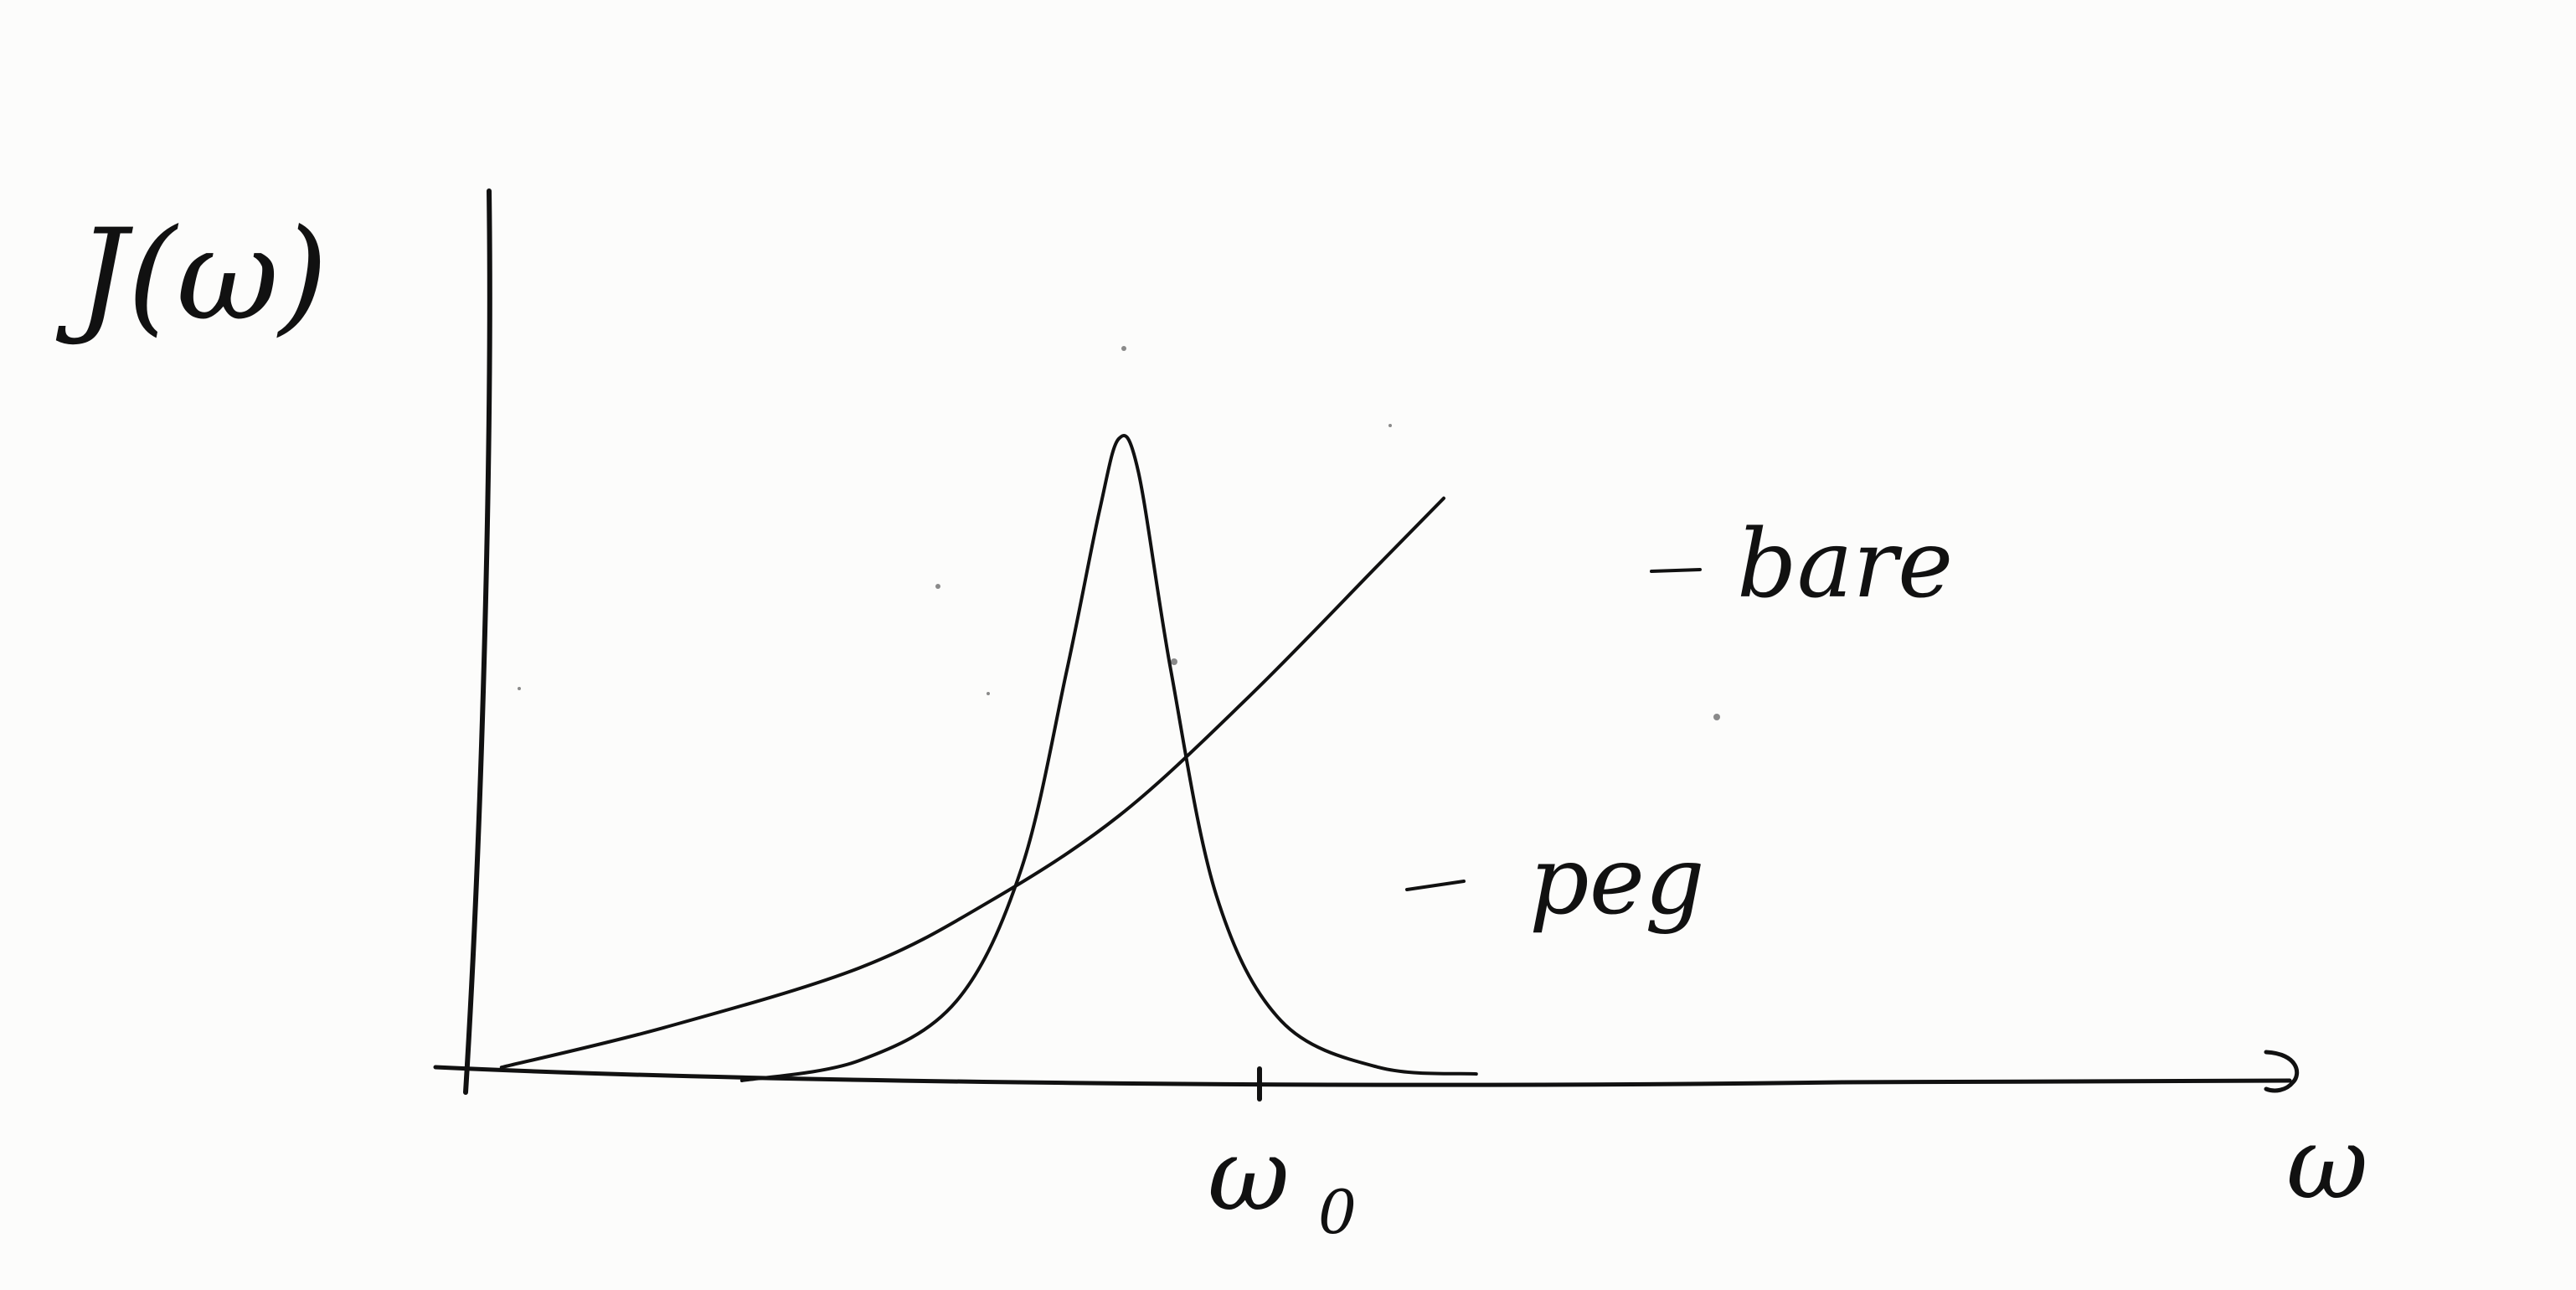 Image resolution: width=2576 pixels, height=1290 pixels. Describe the element at coordinates (1362, 1076) in the screenshot. I see `x-axis` at that location.